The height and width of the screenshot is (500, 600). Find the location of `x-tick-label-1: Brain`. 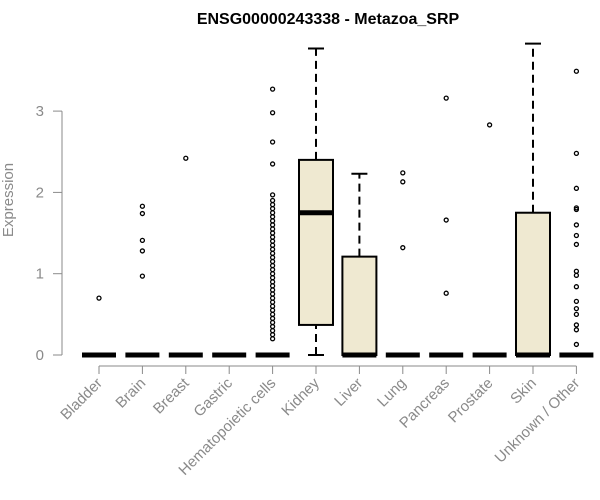

x-tick-label-1: Brain is located at coordinates (130, 393).